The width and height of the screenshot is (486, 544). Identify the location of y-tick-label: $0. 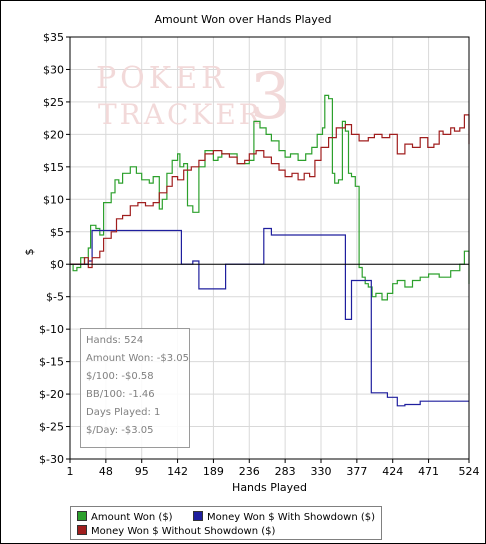
(57, 264).